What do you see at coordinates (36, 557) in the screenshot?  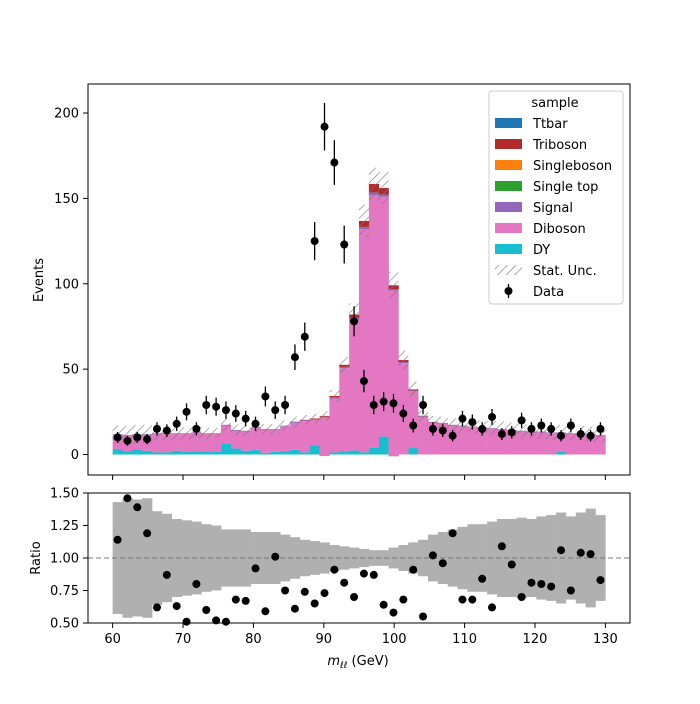 I see `ratio-y-axis-label: Ratio` at bounding box center [36, 557].